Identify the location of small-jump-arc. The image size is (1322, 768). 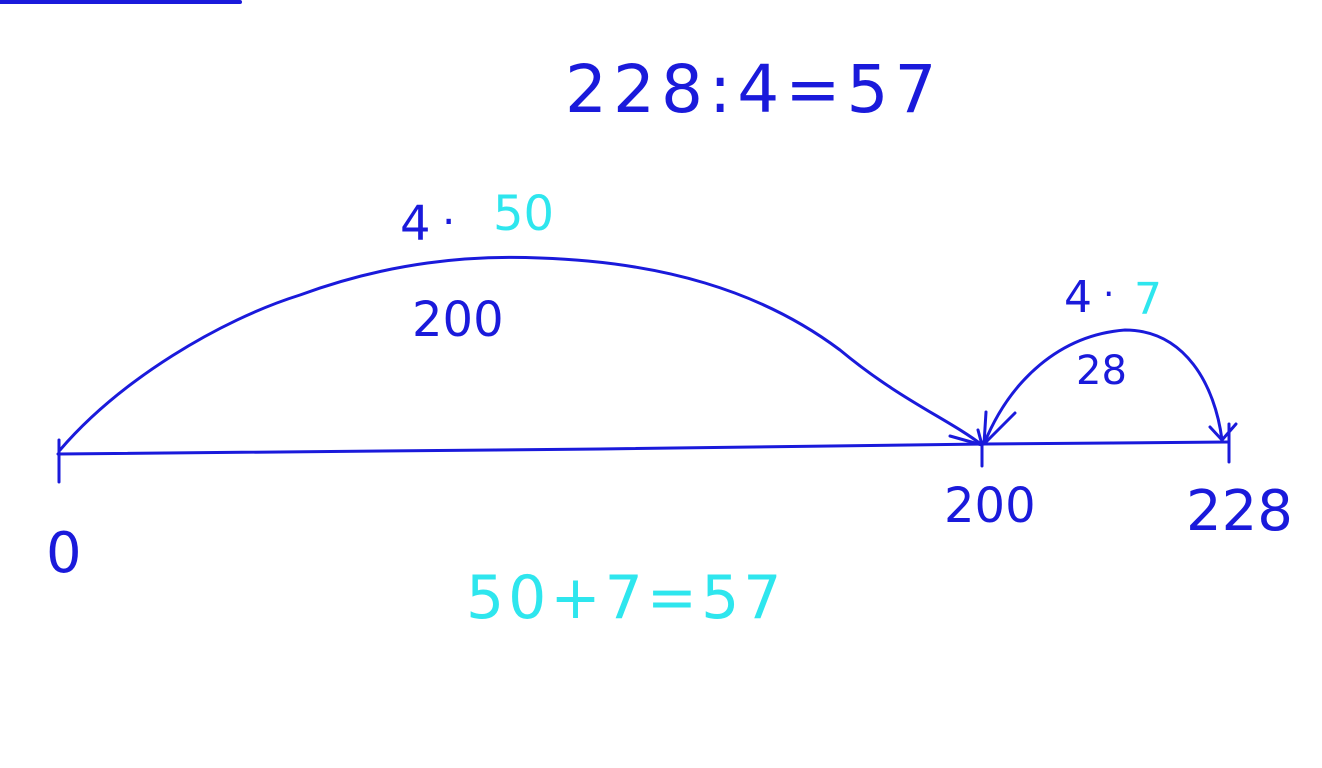
(1103, 387).